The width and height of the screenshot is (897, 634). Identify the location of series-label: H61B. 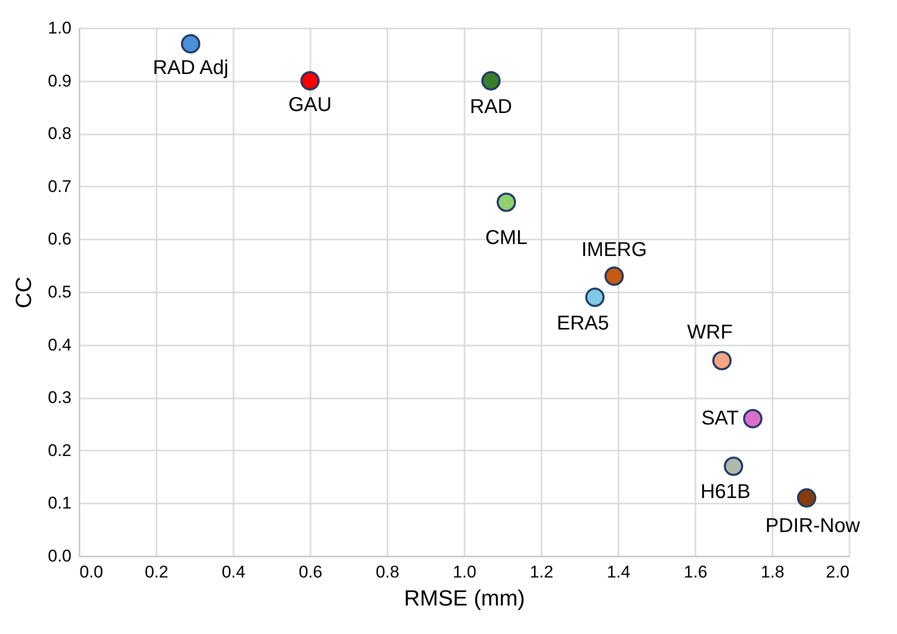
(725, 492).